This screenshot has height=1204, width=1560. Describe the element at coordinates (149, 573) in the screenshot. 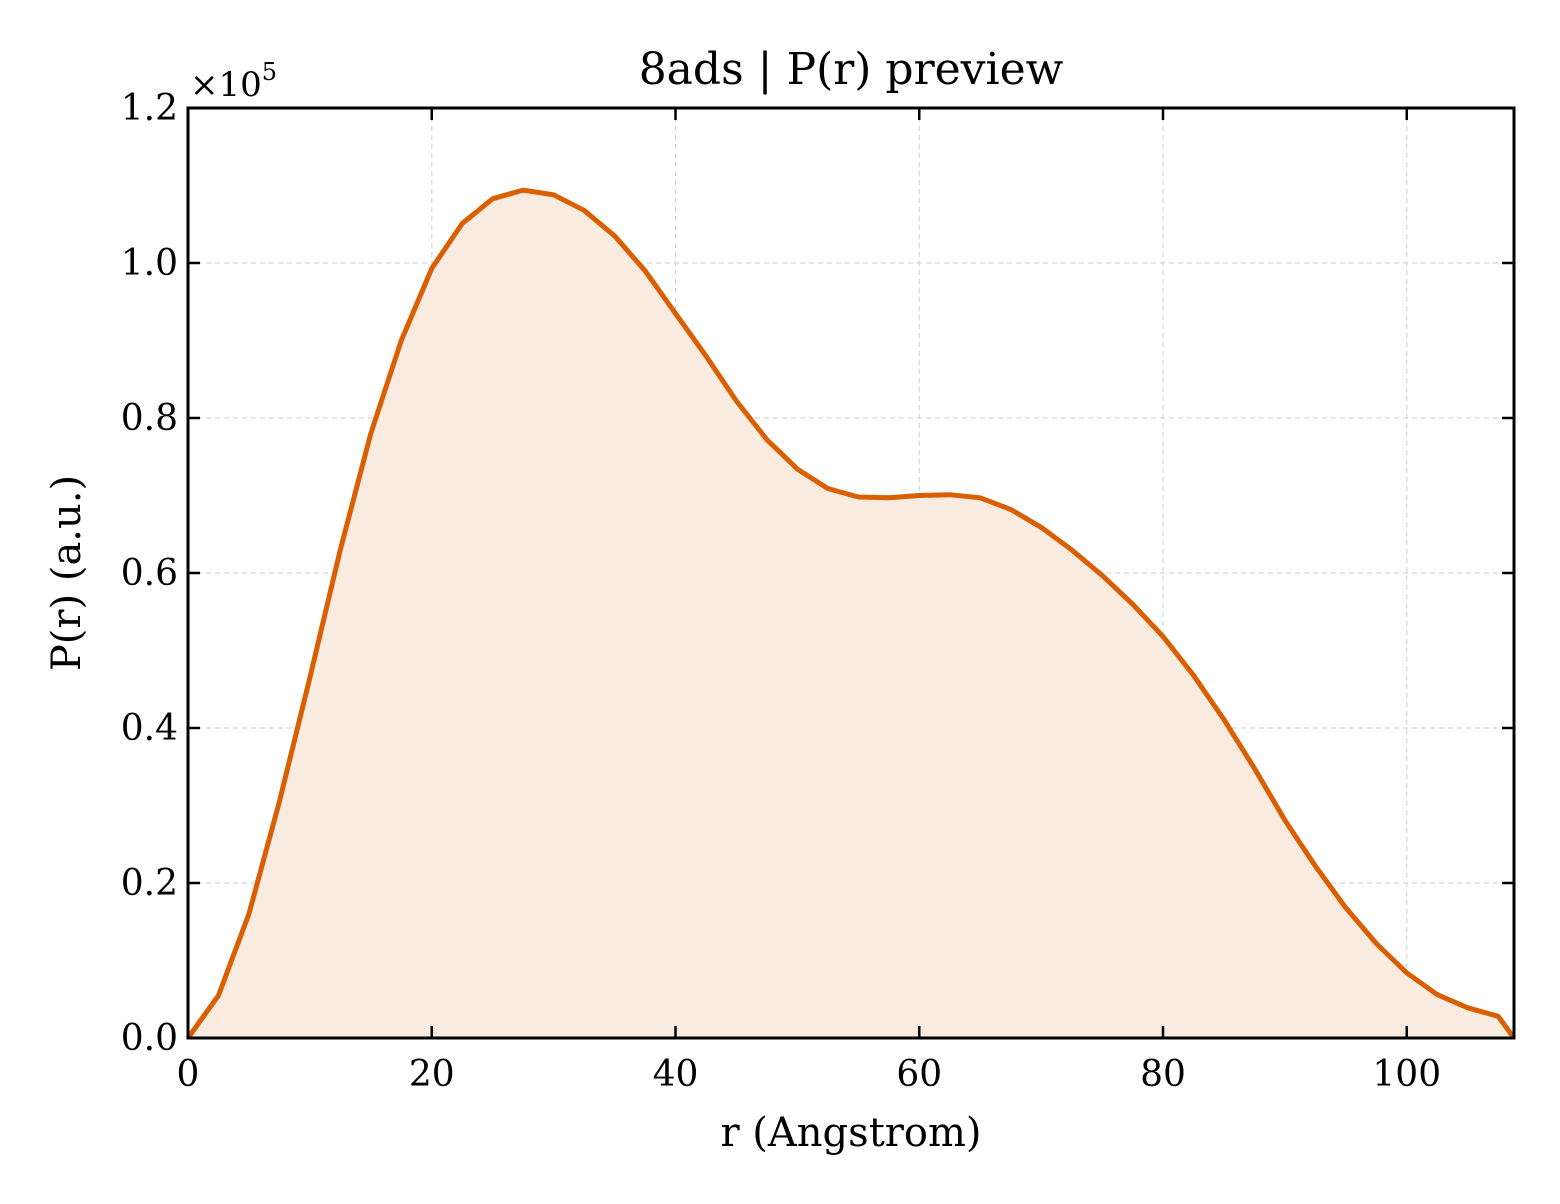

I see `y-tick-label: 0.6` at that location.